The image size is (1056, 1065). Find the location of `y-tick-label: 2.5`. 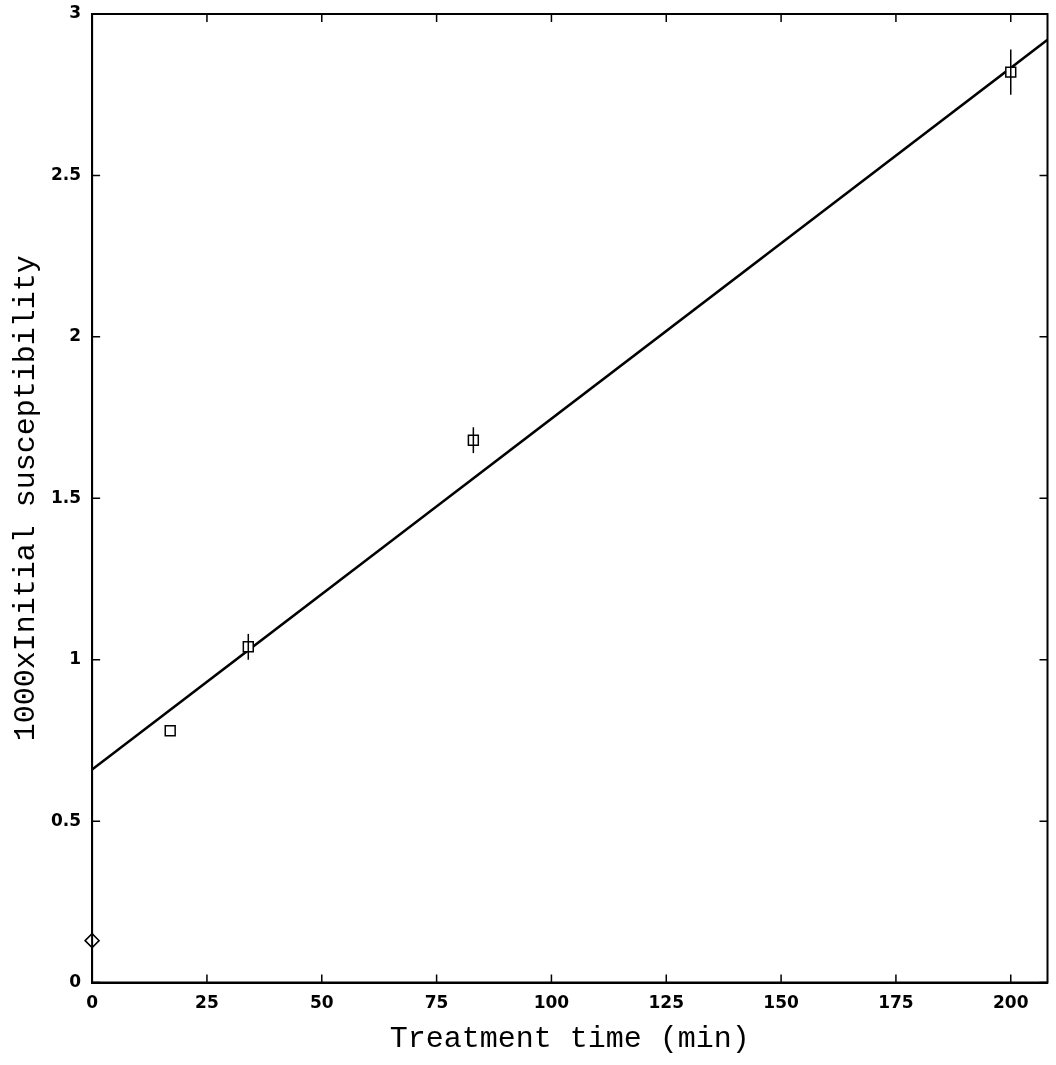

y-tick-label: 2.5 is located at coordinates (66, 173).